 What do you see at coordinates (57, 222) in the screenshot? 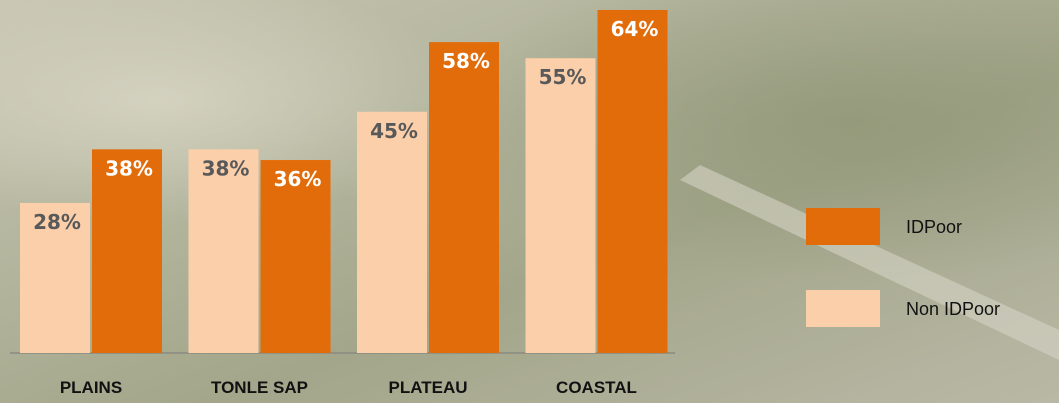
I see `value-label: 28%` at bounding box center [57, 222].